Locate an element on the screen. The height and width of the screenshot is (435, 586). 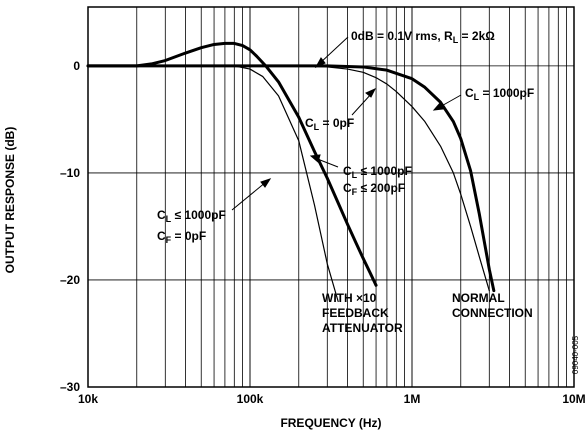
arrow-cl-le-1000pf-feedback is located at coordinates (324, 161).